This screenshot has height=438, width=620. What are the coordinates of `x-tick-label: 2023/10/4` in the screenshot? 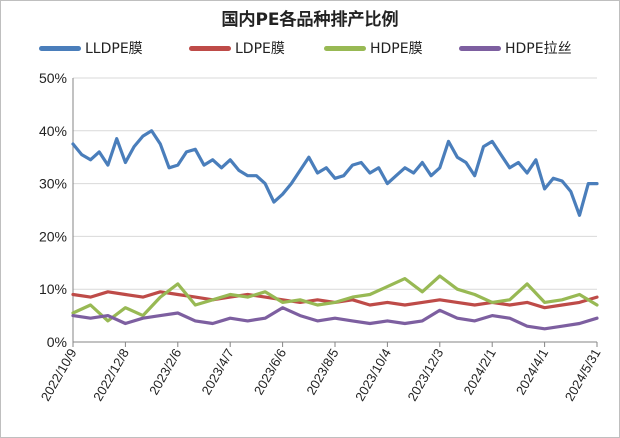 It's located at (373, 375).